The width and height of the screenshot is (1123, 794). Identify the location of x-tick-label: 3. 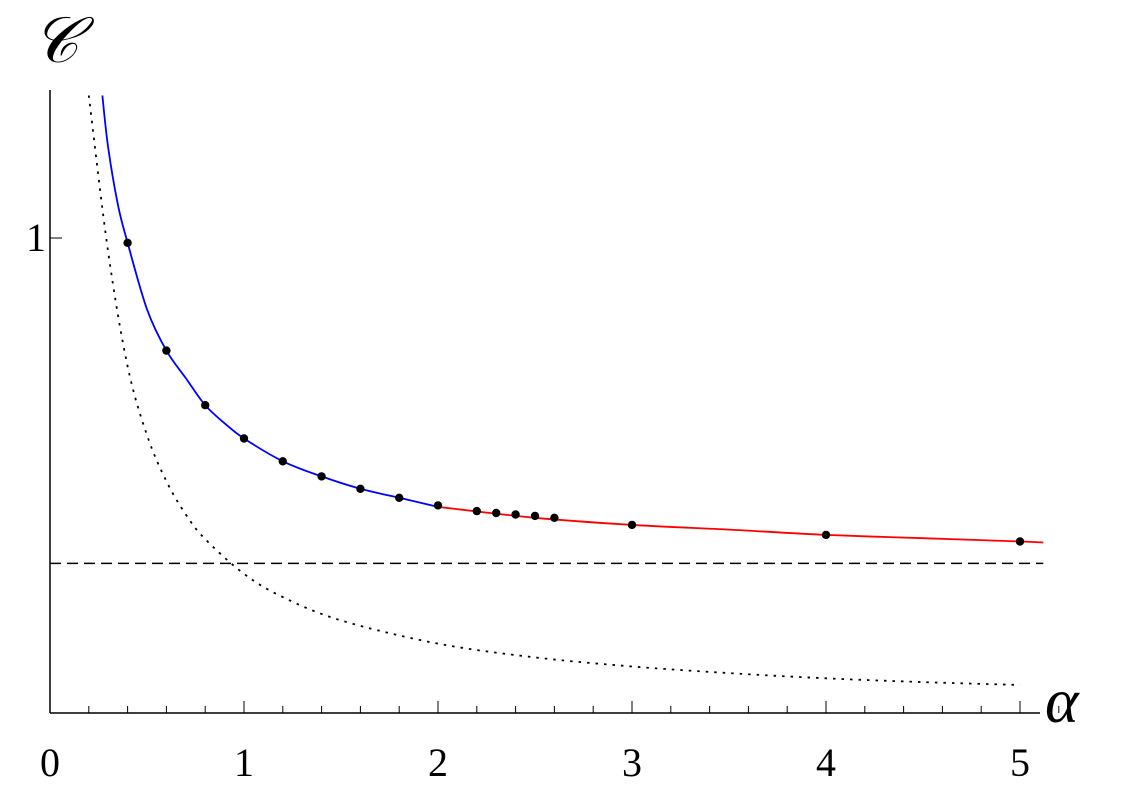
(632, 762).